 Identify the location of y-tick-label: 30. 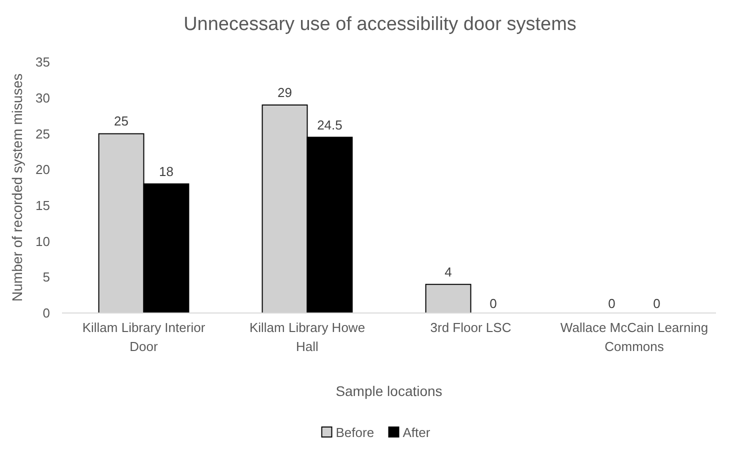
(43, 98).